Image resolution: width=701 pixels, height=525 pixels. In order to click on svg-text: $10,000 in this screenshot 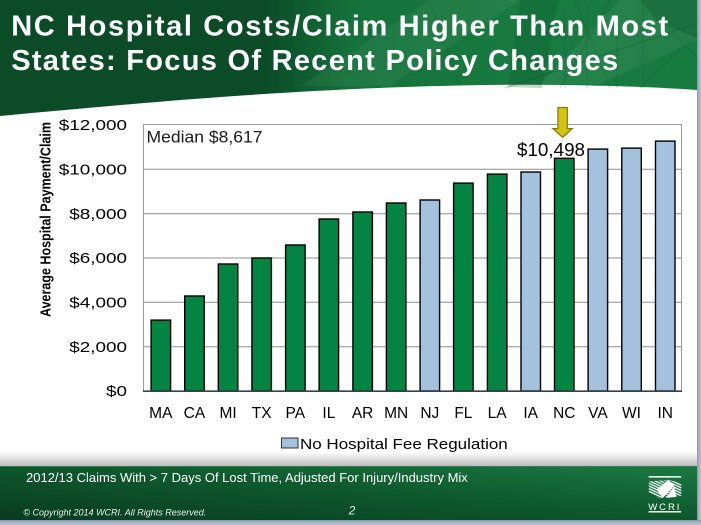, I will do `click(93, 169)`.